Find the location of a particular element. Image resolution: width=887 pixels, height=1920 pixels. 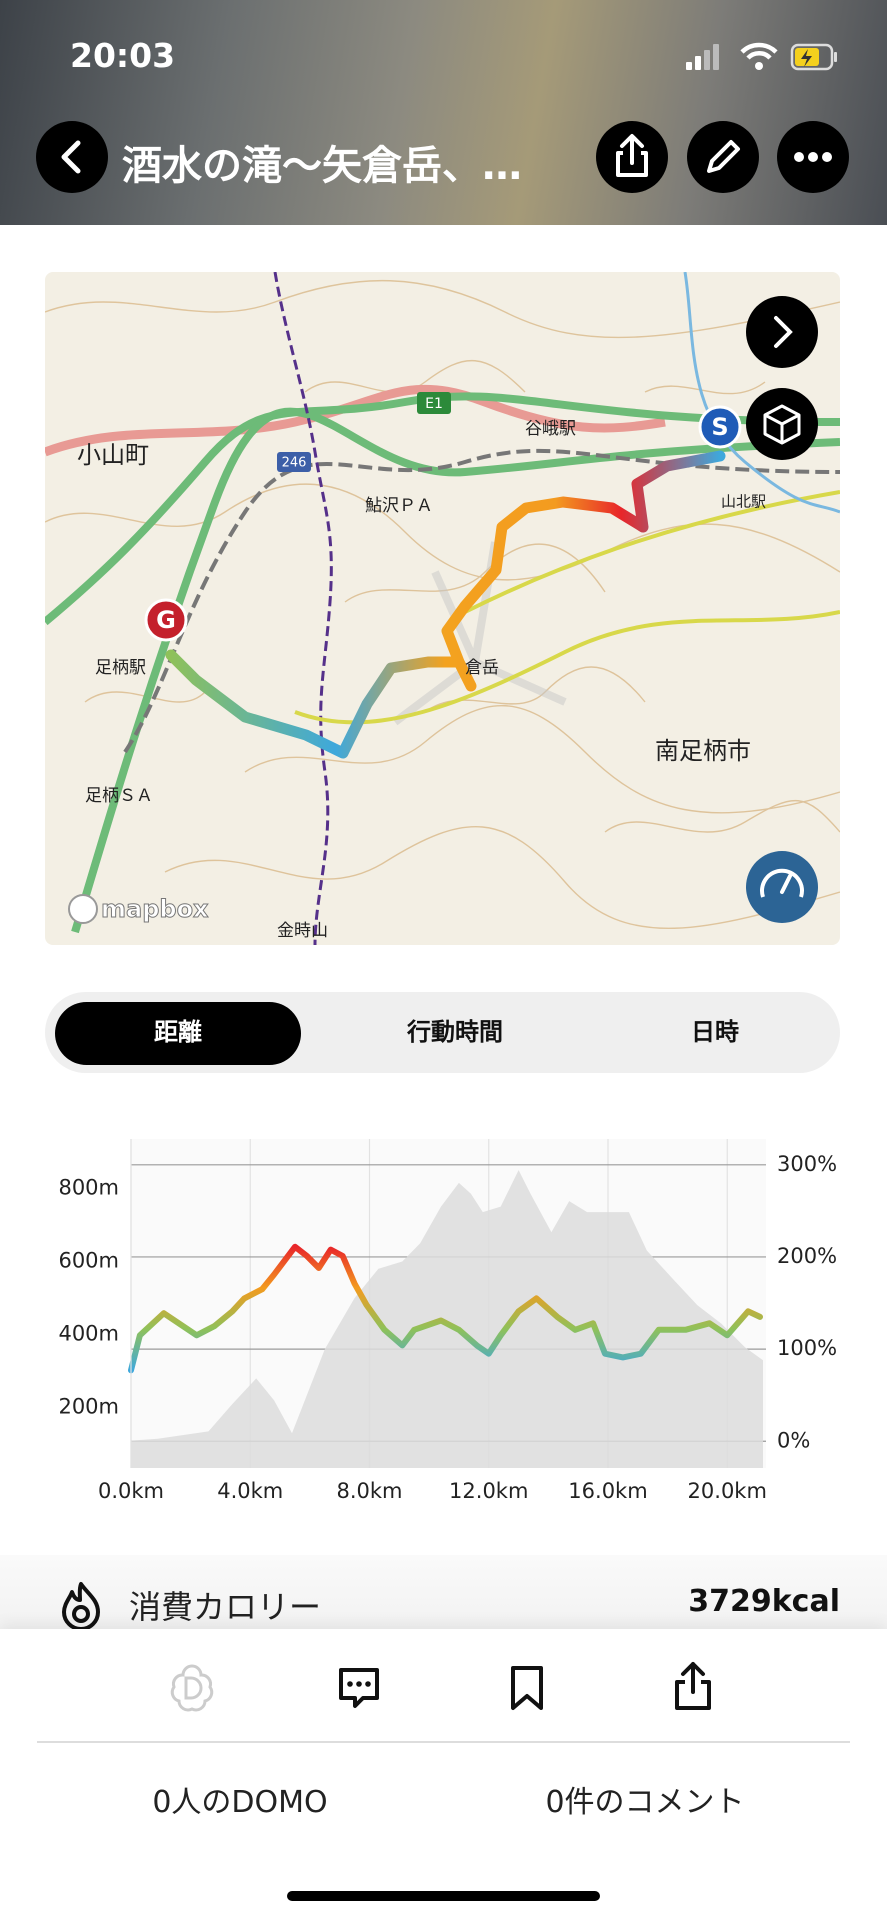

domo-button is located at coordinates (192, 1688).